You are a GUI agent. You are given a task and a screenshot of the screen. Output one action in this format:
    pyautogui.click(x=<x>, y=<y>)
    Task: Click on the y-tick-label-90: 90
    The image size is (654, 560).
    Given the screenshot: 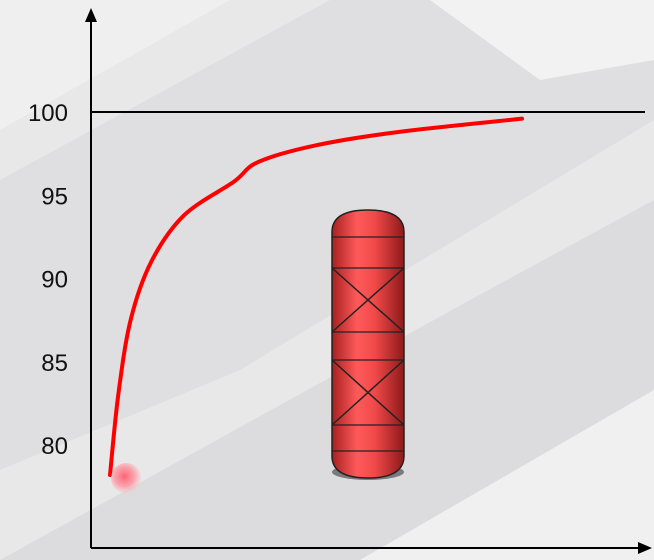 What is the action you would take?
    pyautogui.click(x=54, y=280)
    